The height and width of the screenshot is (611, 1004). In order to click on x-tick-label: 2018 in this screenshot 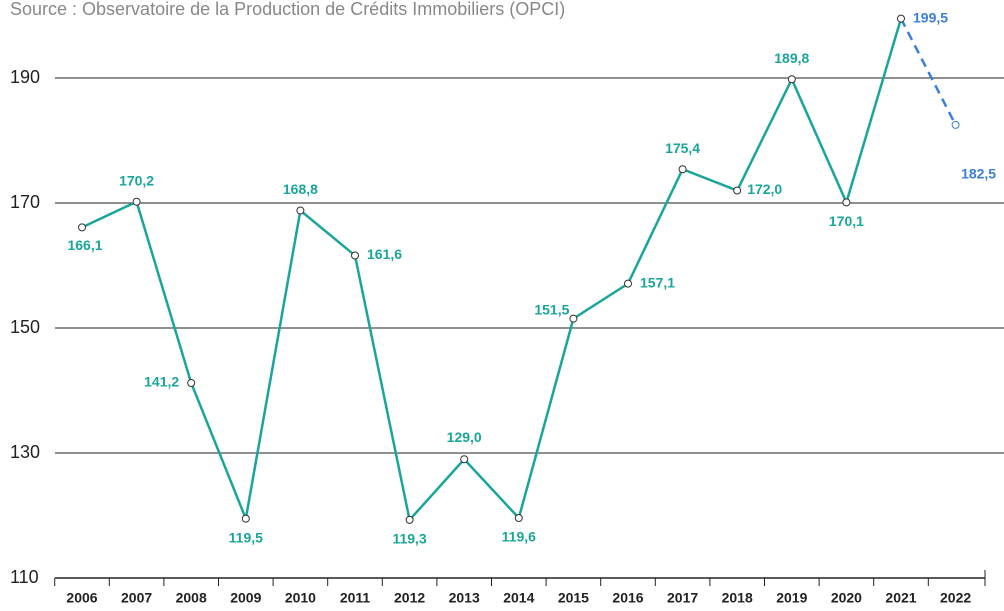, I will do `click(737, 598)`.